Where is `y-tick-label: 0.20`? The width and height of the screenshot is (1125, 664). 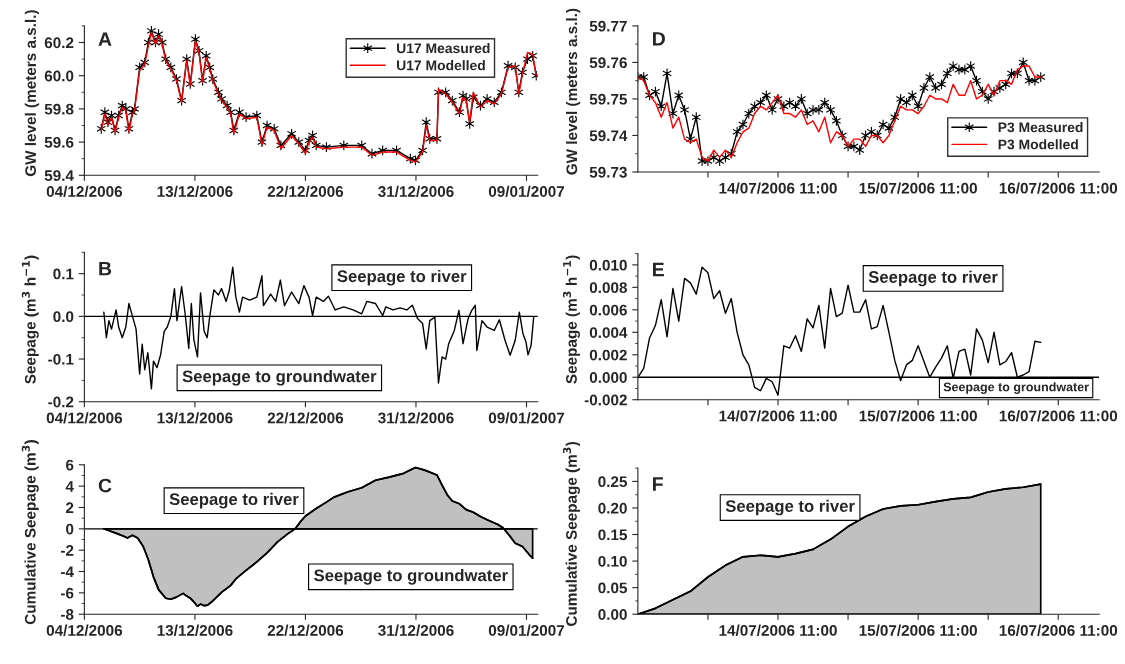 y-tick-label: 0.20 is located at coordinates (612, 508).